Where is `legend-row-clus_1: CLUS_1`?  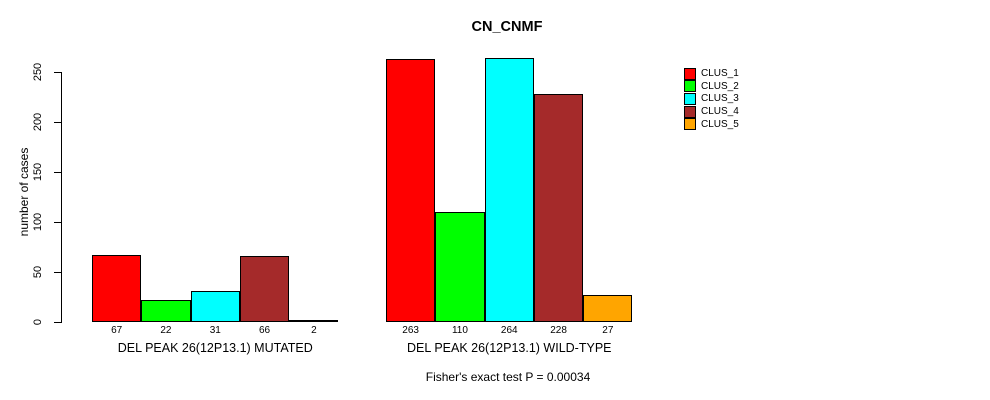 legend-row-clus_1: CLUS_1 is located at coordinates (711, 73).